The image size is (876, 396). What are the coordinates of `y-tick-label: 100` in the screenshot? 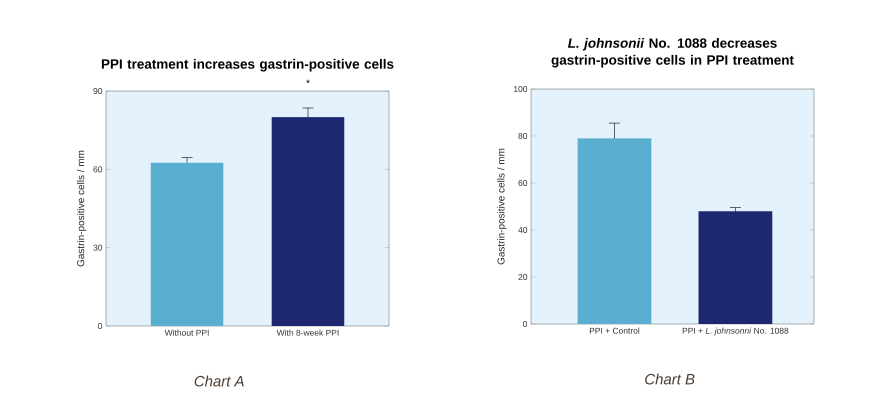 It's located at (521, 89).